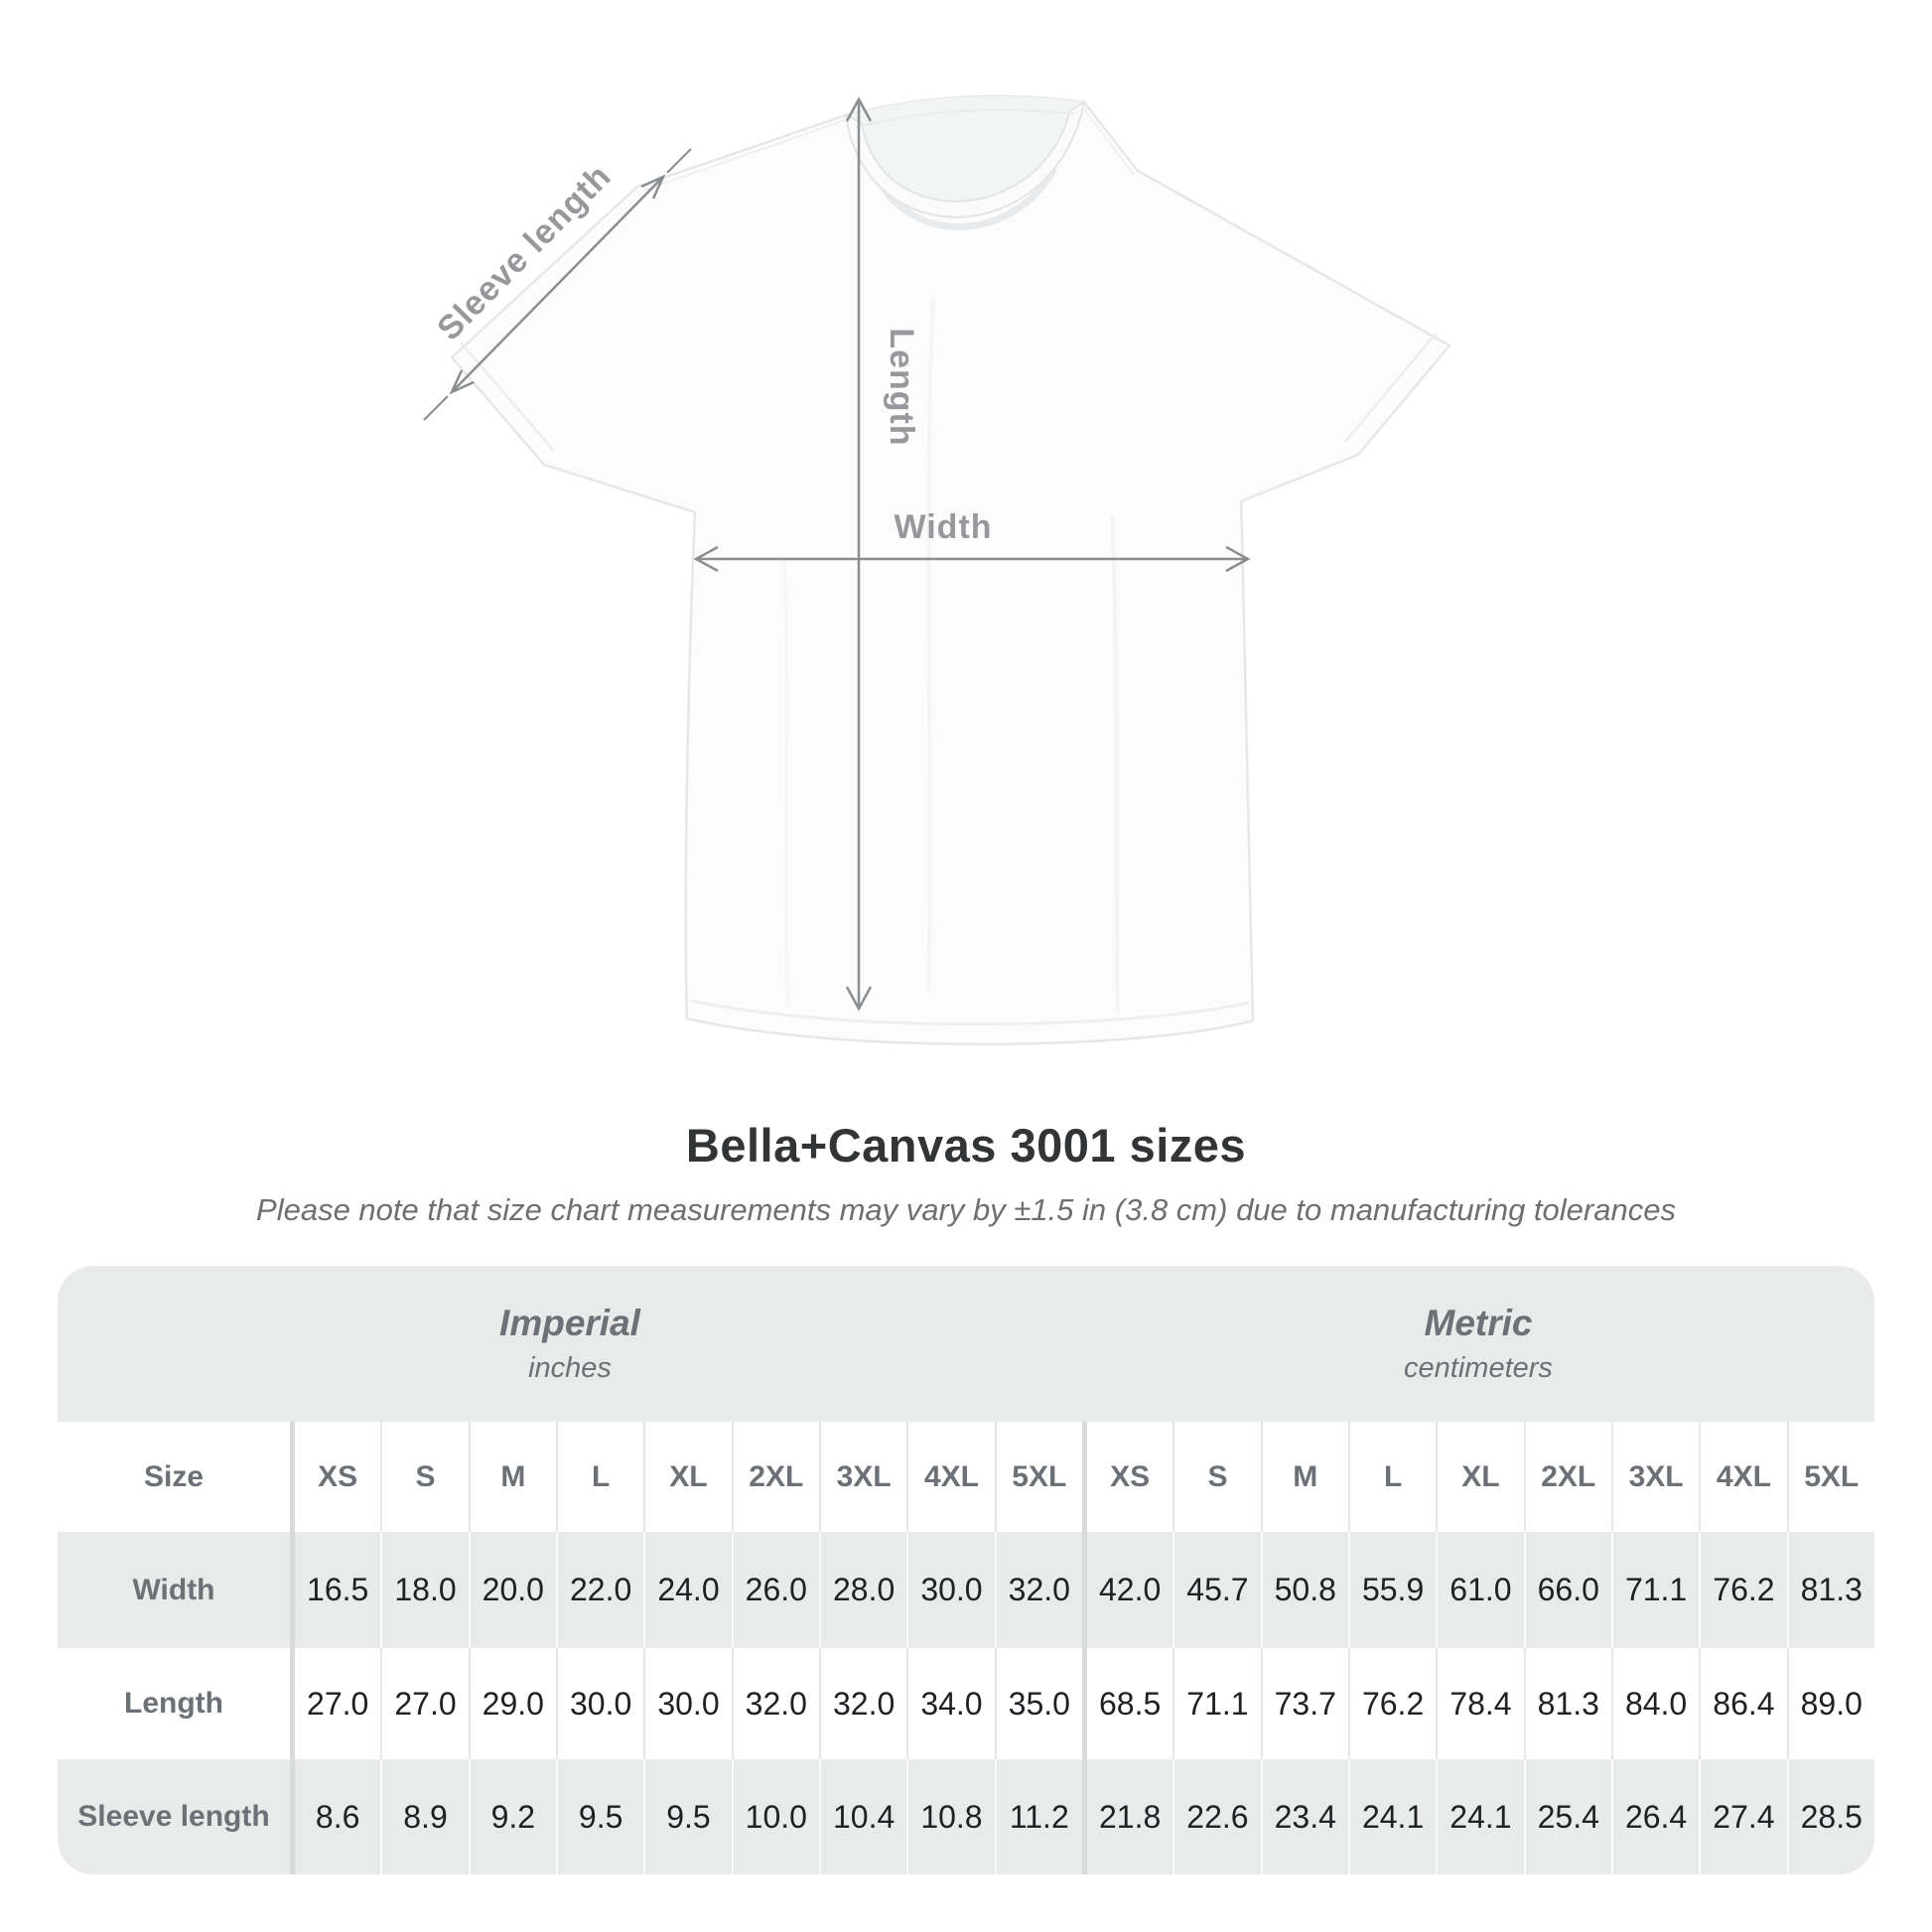 The height and width of the screenshot is (1932, 1932). I want to click on value-cell: 78.4, so click(1480, 1703).